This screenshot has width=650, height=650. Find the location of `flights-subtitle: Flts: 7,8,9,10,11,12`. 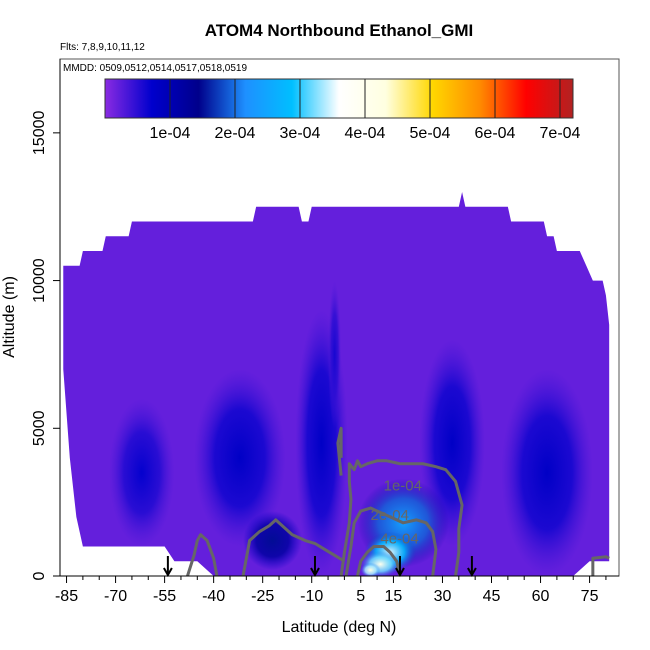

flights-subtitle: Flts: 7,8,9,10,11,12 is located at coordinates (102, 47).